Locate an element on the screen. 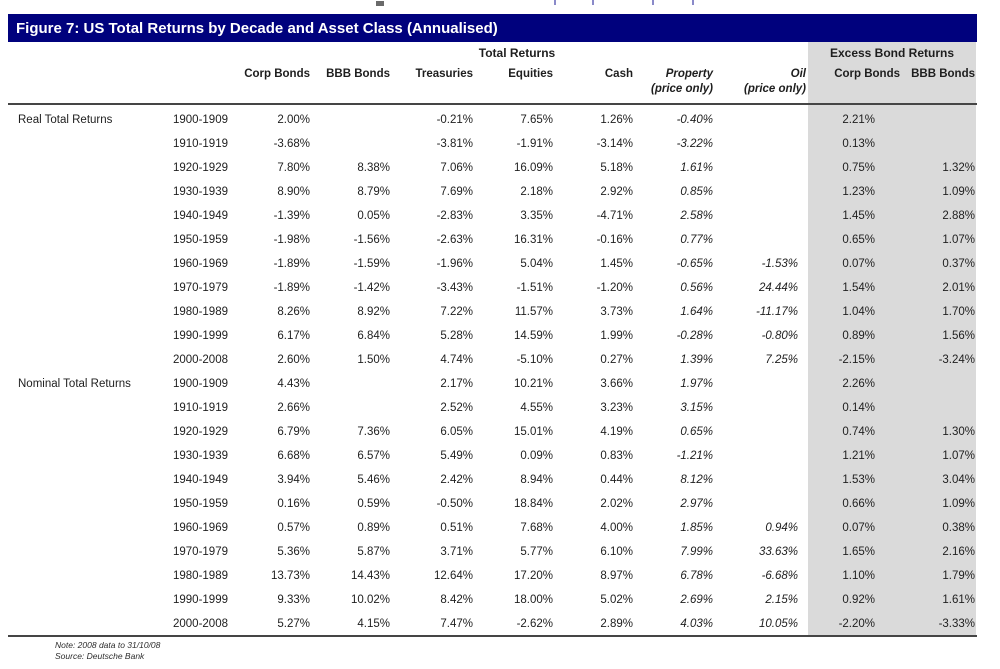  value-cell-bbb: 1.50% is located at coordinates (373, 360).